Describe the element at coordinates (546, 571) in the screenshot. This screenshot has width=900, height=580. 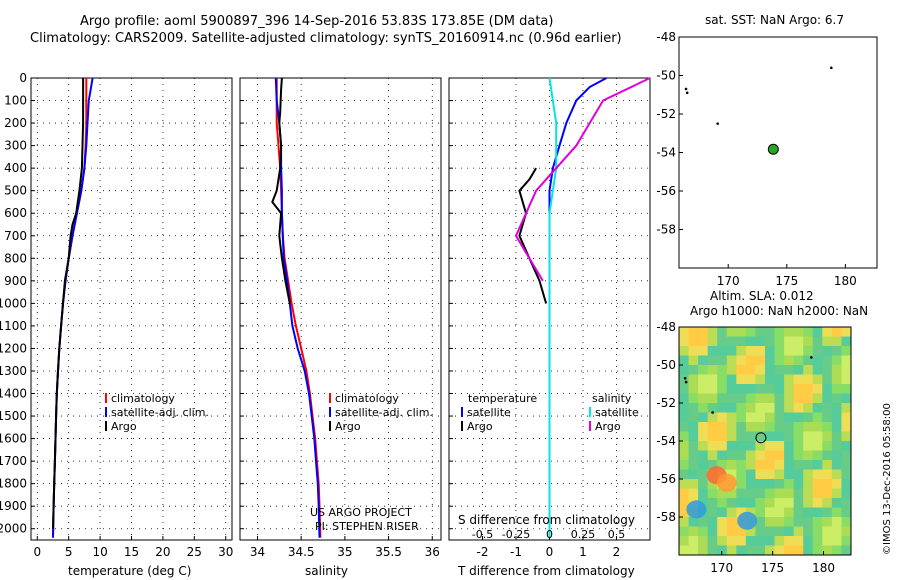
I see `difference-xlabel: T difference from climatology` at that location.